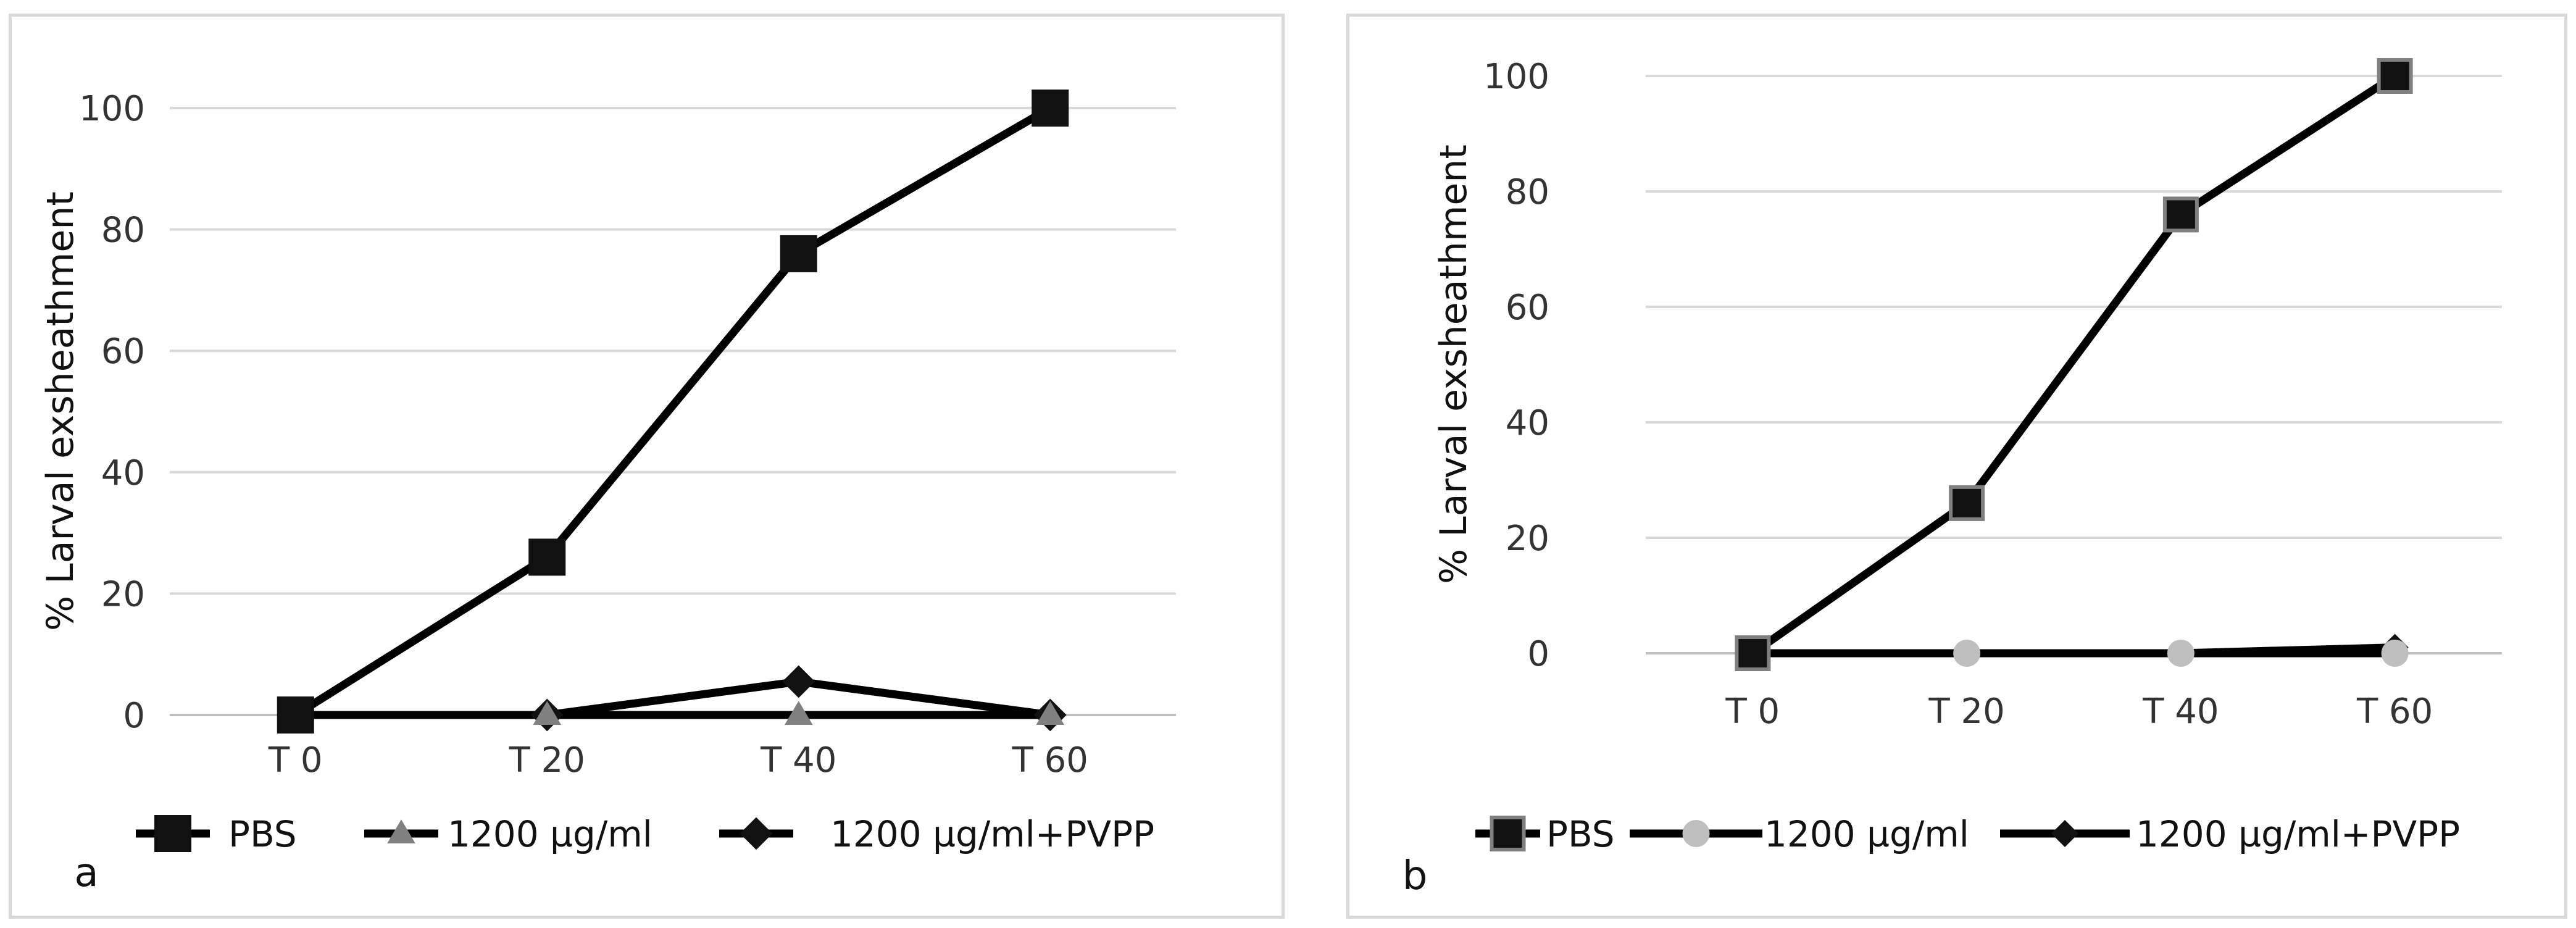 This screenshot has height=928, width=2576. I want to click on panel-letter: b, so click(1415, 876).